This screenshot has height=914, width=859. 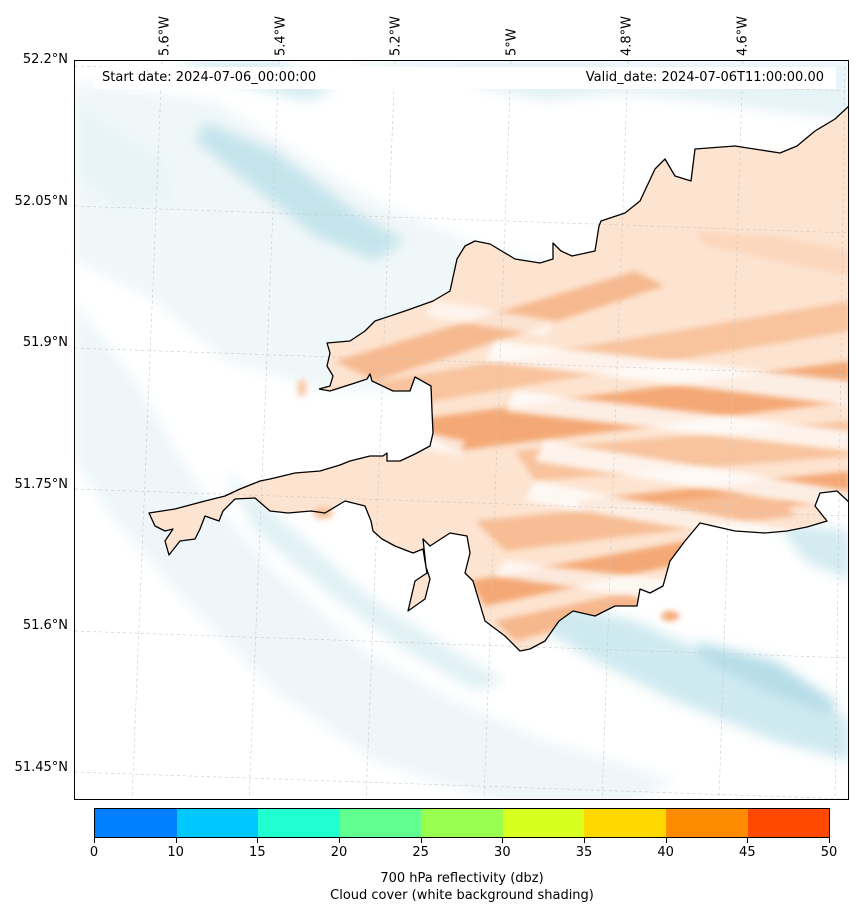 What do you see at coordinates (41, 767) in the screenshot?
I see `lat-label-51-45n: 51.45°N` at bounding box center [41, 767].